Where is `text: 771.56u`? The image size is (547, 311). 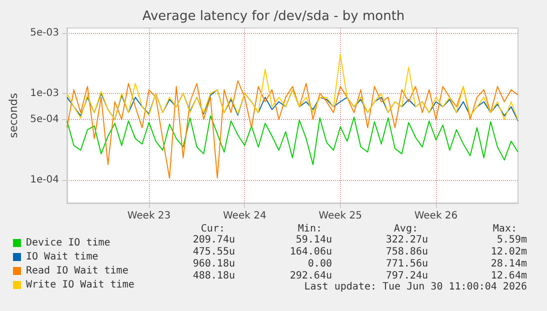 text: 771.56u is located at coordinates (407, 264).